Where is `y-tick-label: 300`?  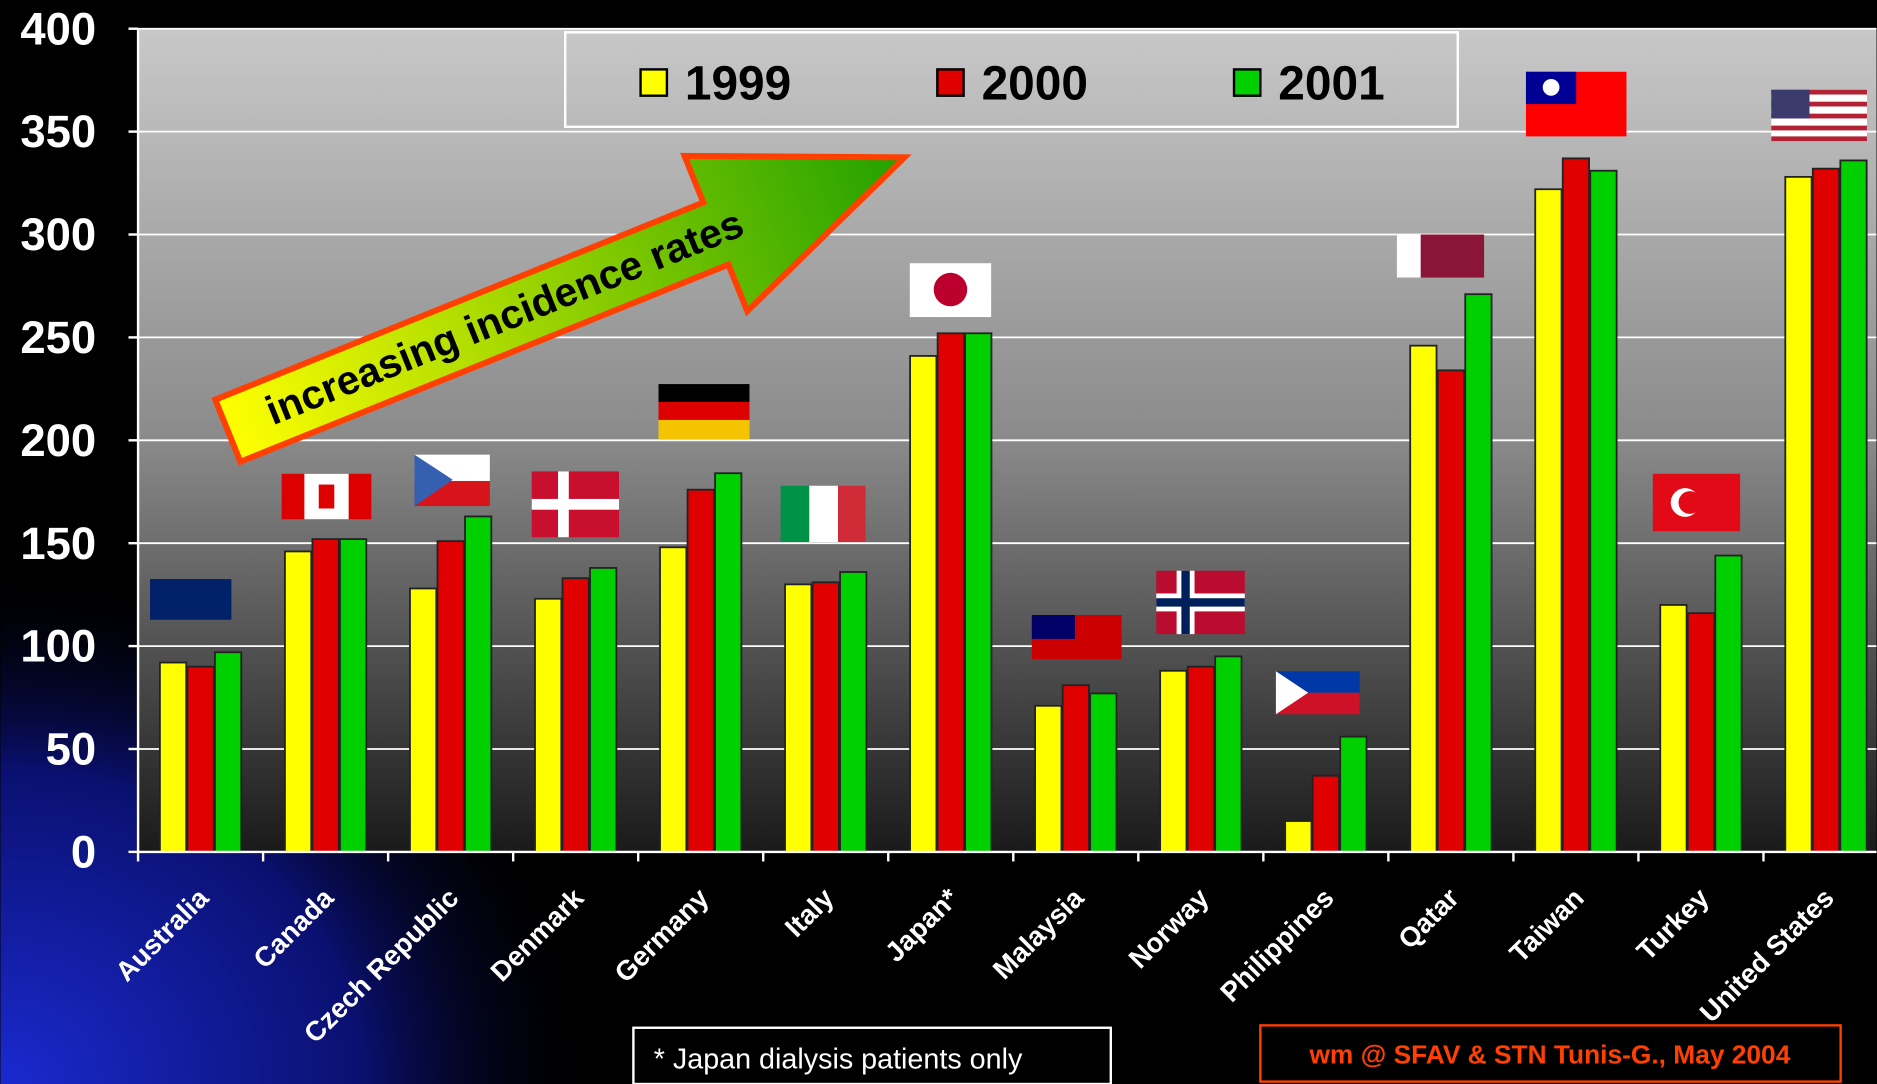
y-tick-label: 300 is located at coordinates (58, 234).